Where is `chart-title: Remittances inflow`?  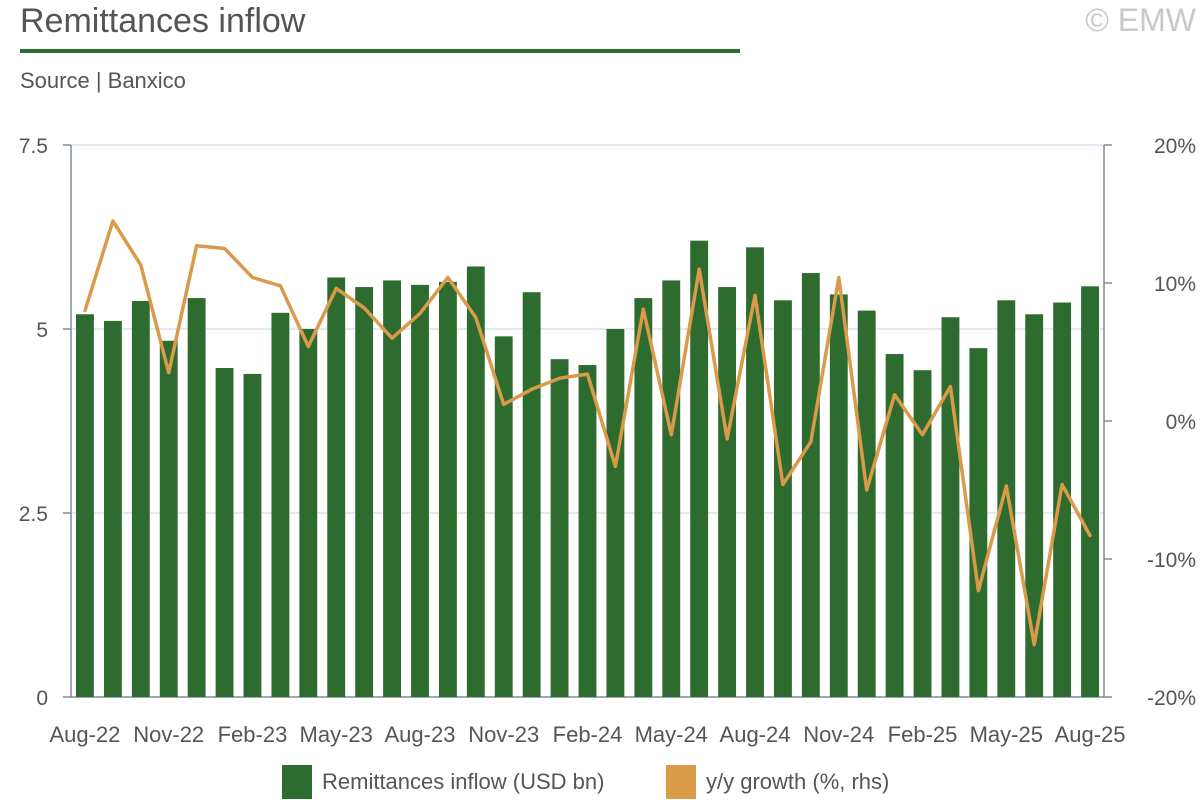
chart-title: Remittances inflow is located at coordinates (163, 21).